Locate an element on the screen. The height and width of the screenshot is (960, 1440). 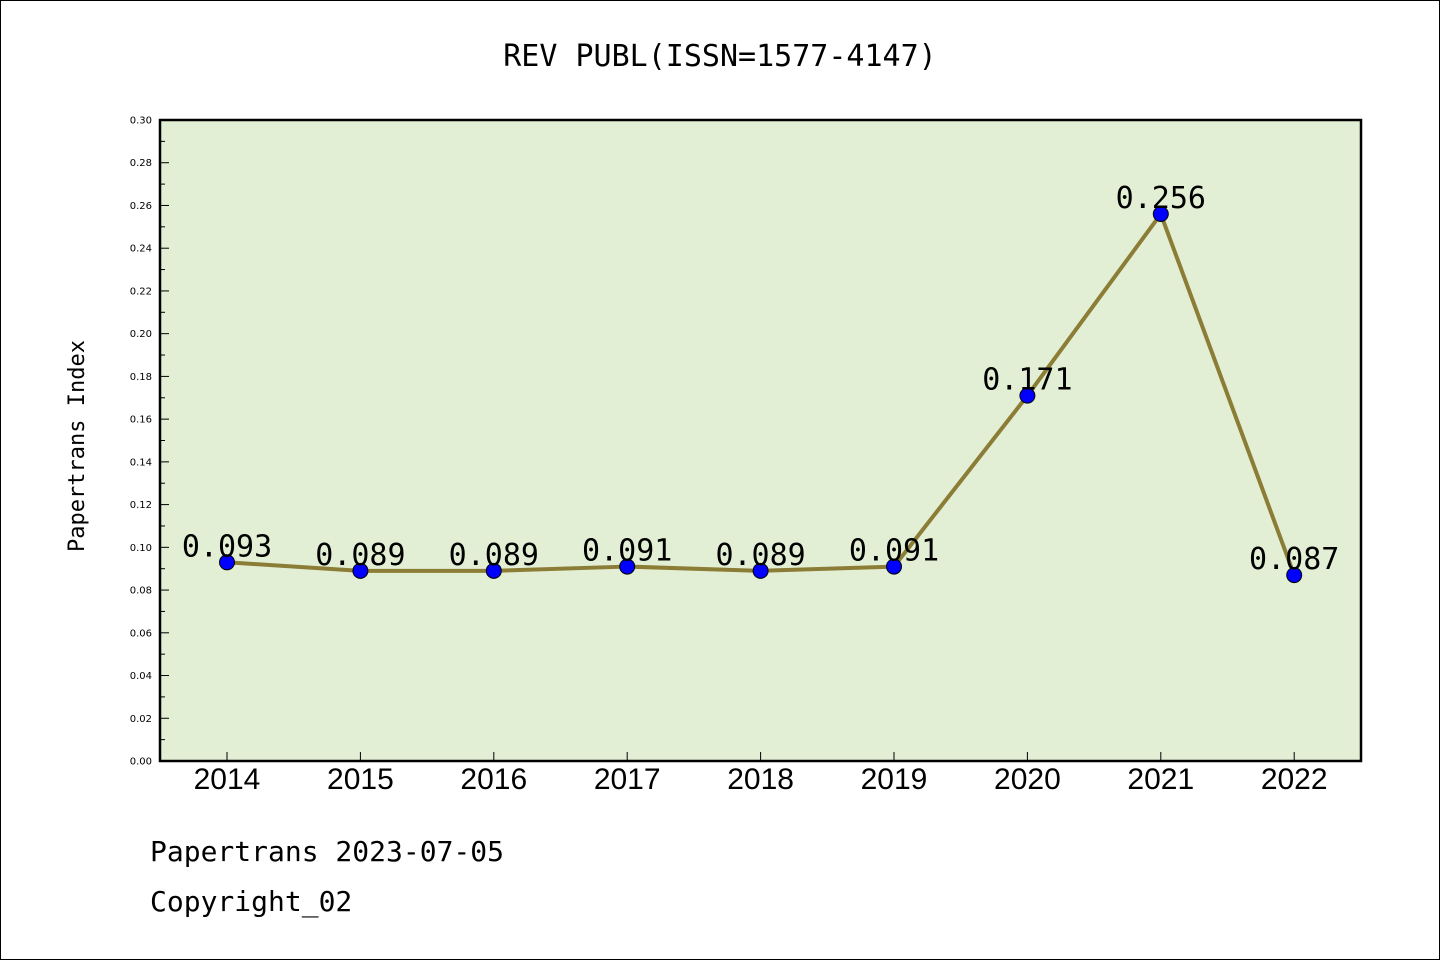
y-tick-label: 0.18 is located at coordinates (141, 377).